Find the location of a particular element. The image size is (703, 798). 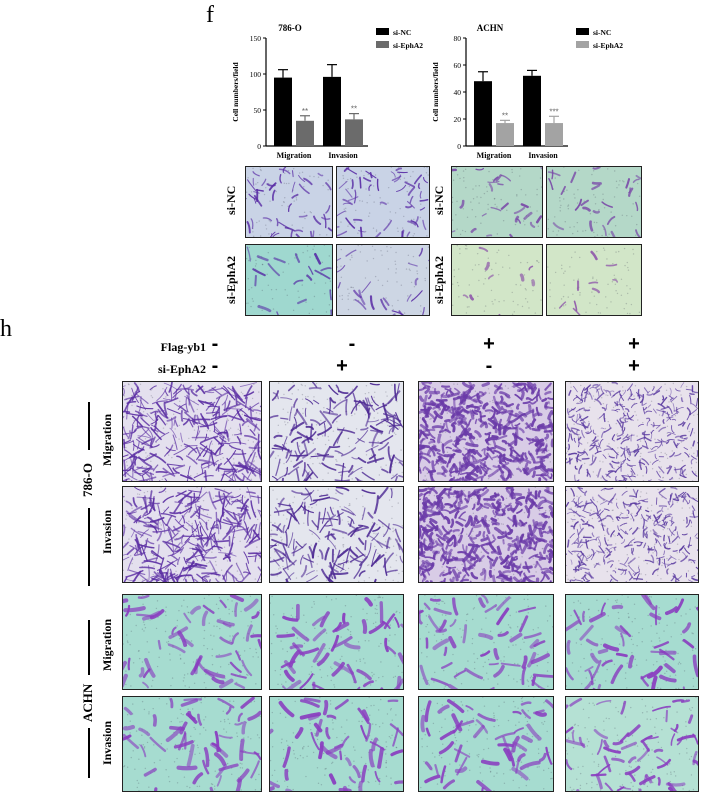

micrograph-achn-si-epha2-invasion is located at coordinates (594, 280).